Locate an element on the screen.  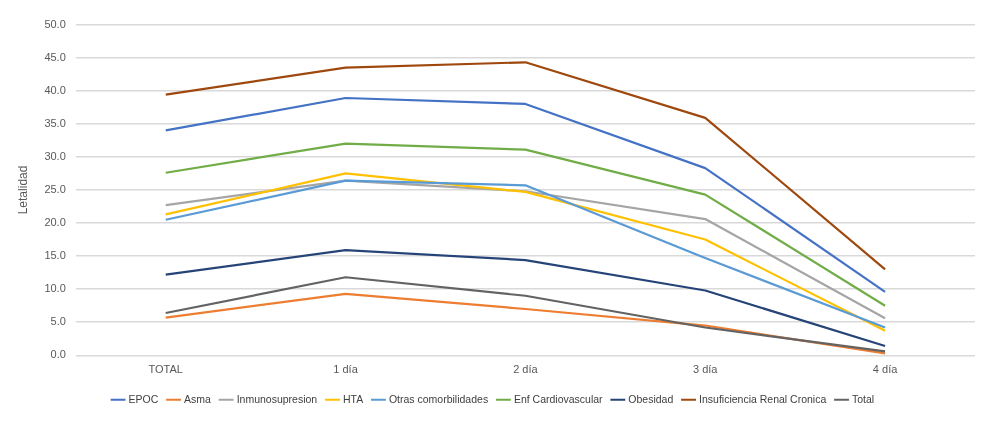
x-tick-label: 4 día is located at coordinates (885, 368).